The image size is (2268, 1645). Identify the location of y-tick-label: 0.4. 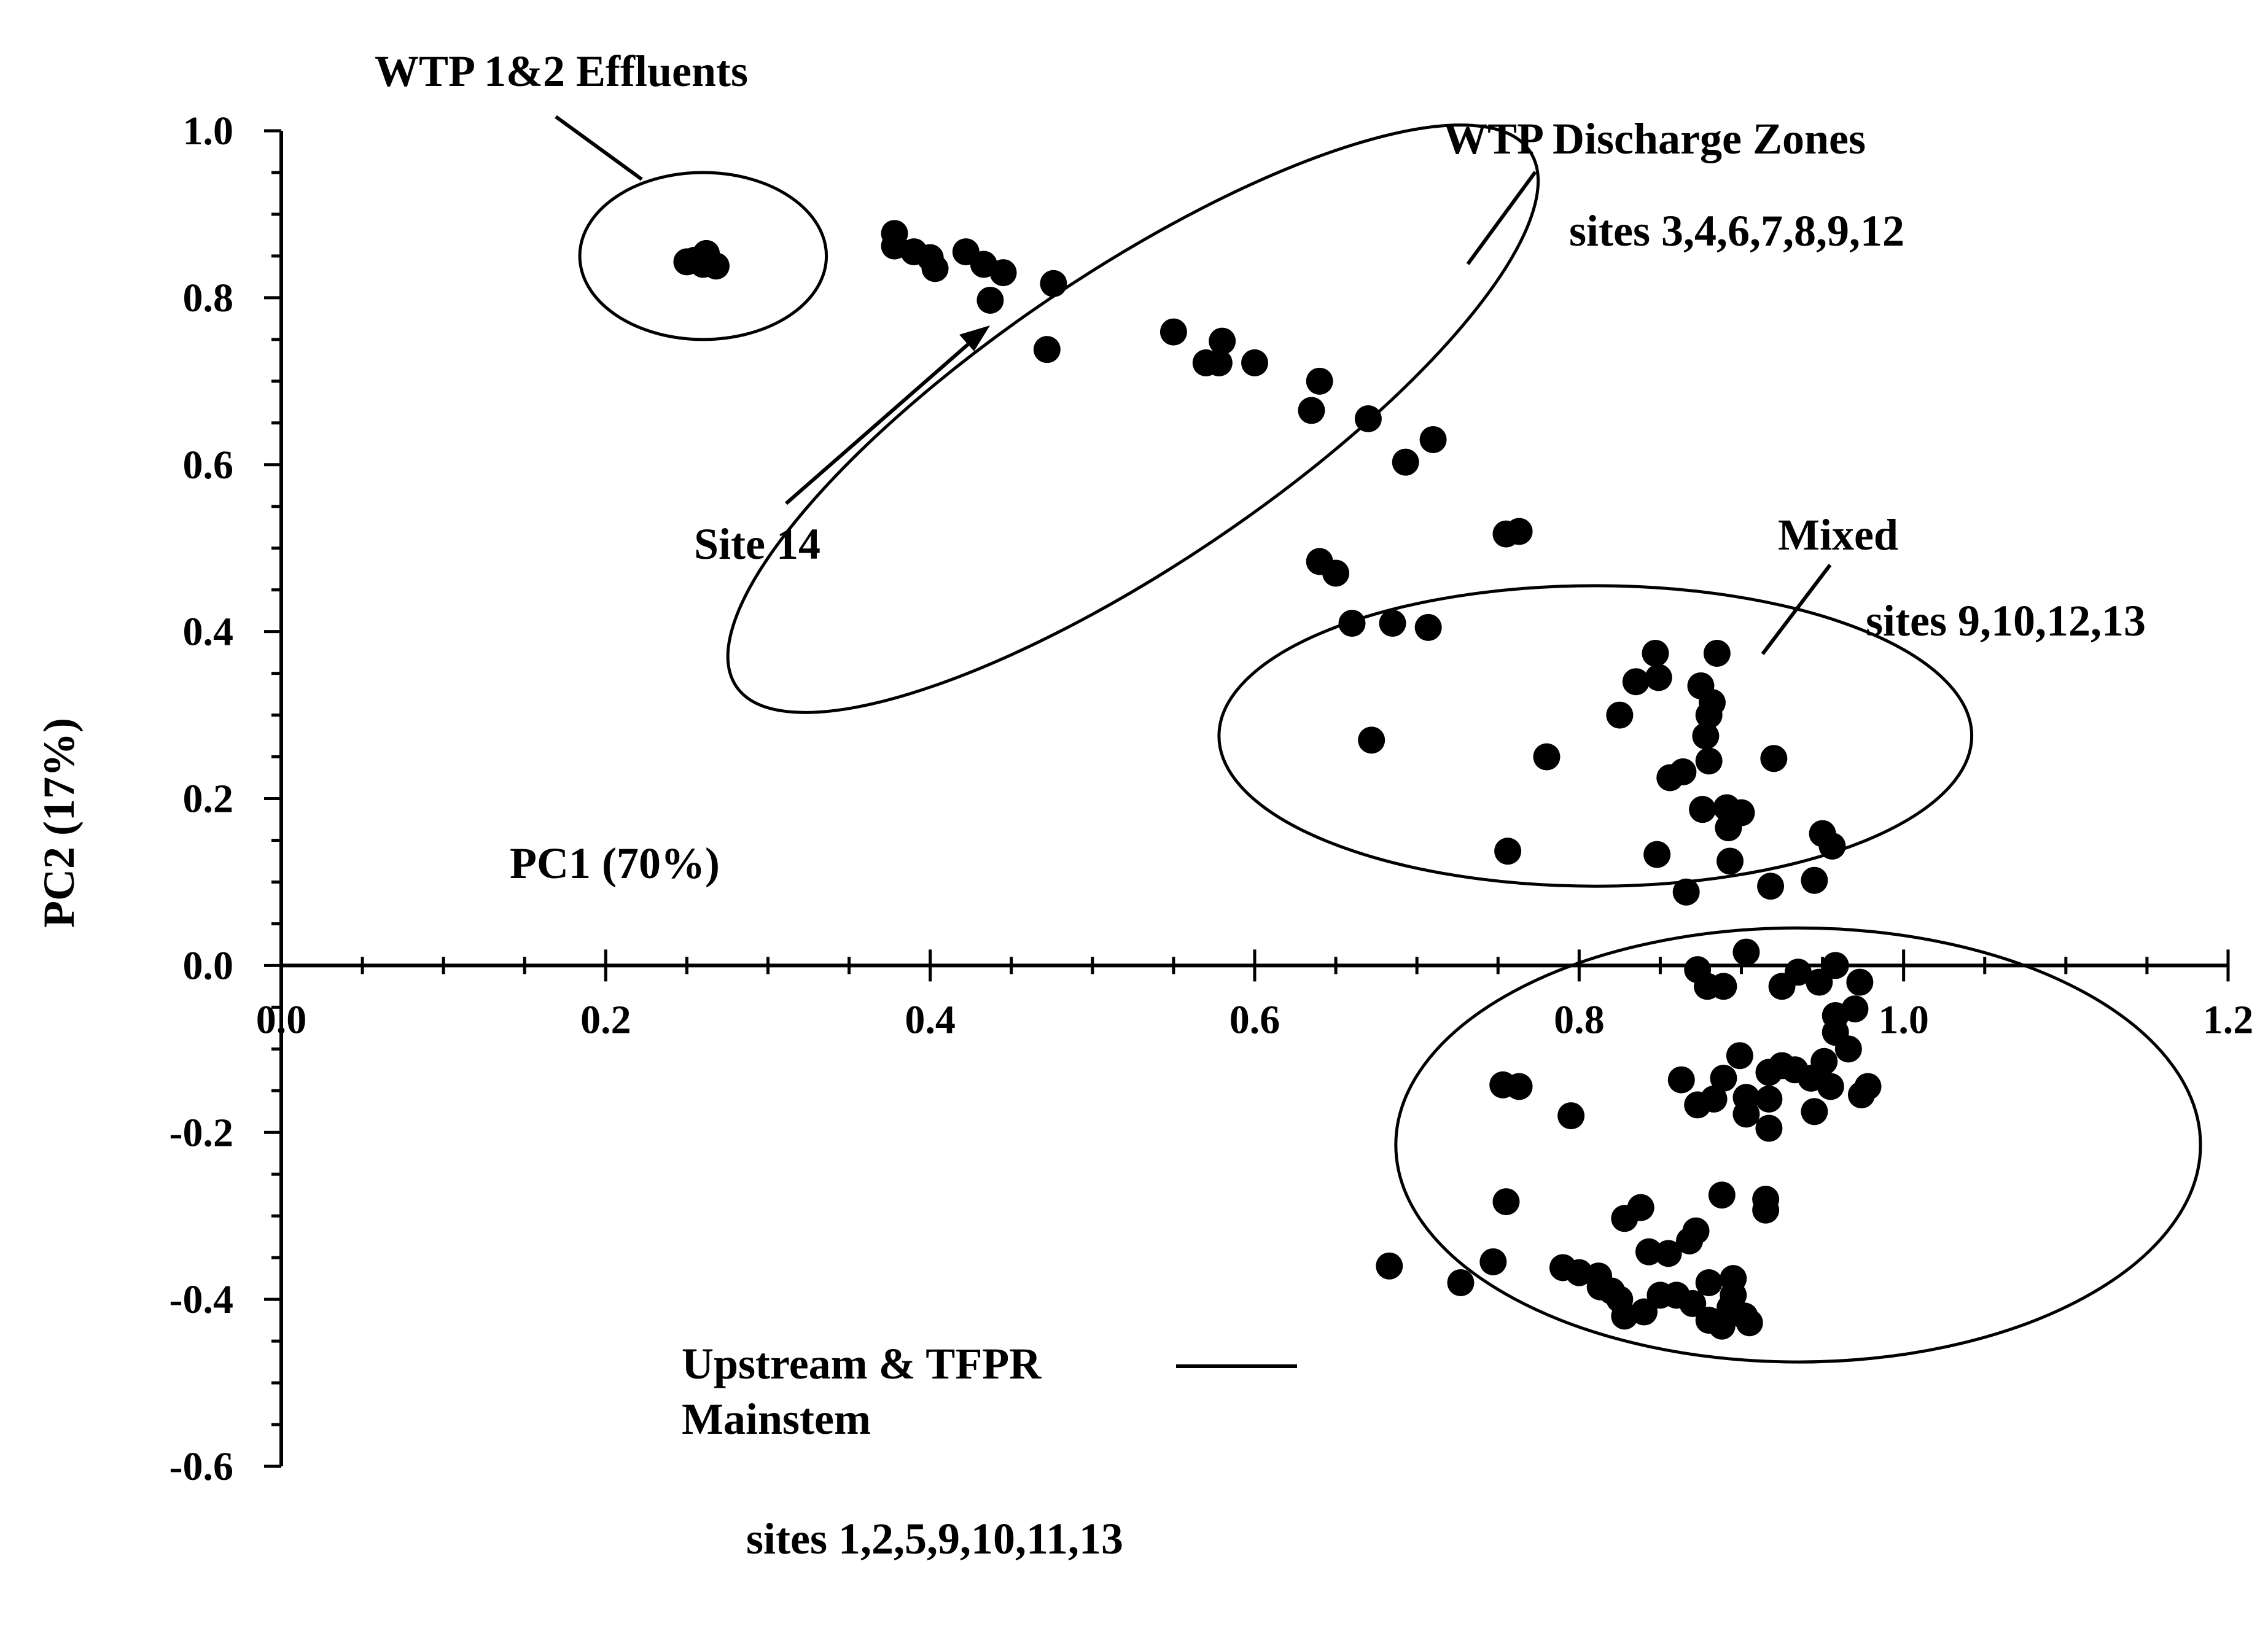
(209, 633).